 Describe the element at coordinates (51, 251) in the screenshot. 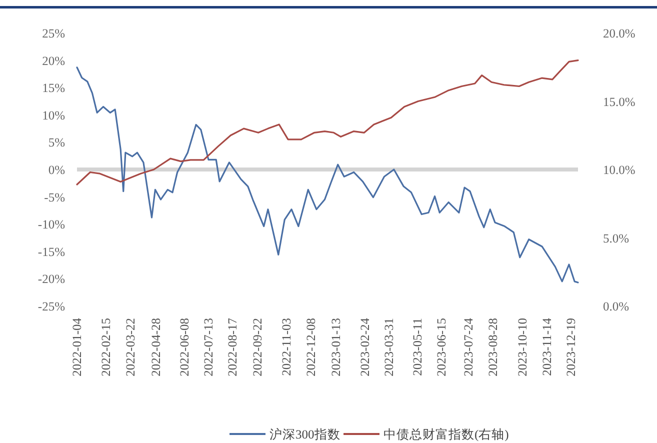

I see `y-tick-label: -15%` at that location.